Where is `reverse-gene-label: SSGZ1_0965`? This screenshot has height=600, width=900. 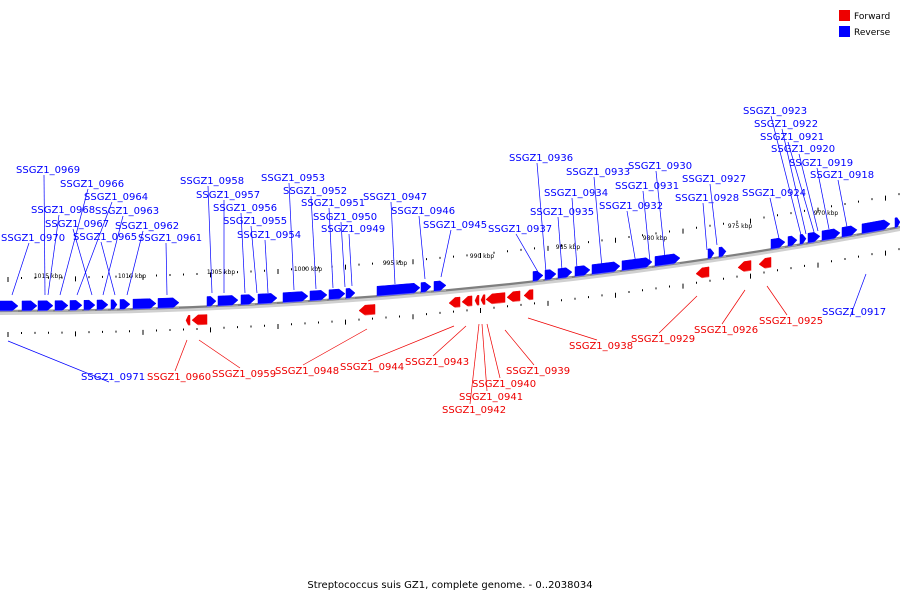
reverse-gene-label: SSGZ1_0965 is located at coordinates (105, 237).